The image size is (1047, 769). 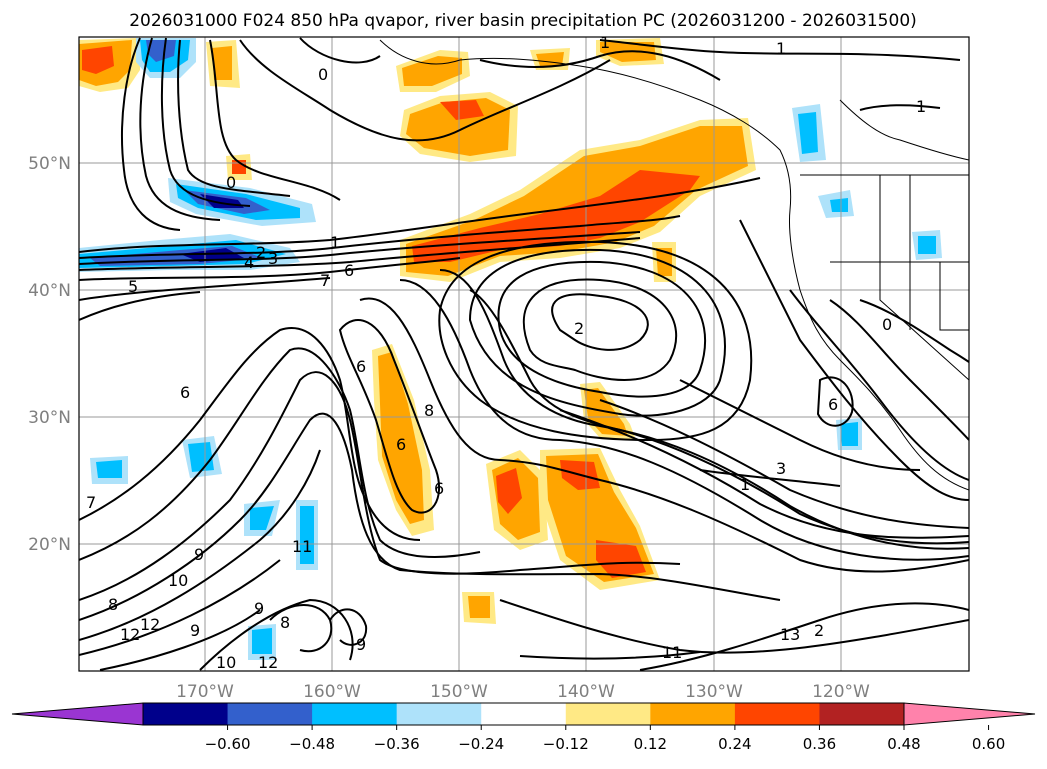 I want to click on colorbar-tick-label: −0.36, so click(x=397, y=744).